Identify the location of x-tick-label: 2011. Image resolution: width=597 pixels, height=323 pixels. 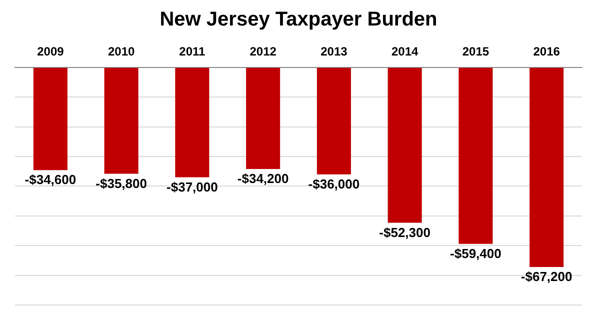
(192, 51).